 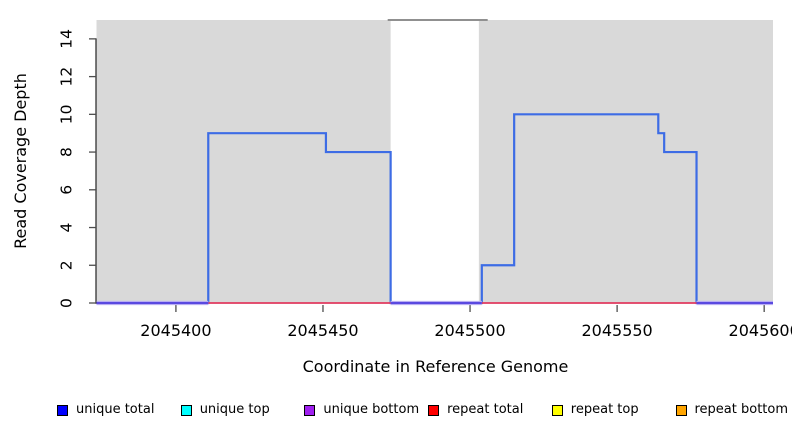 What do you see at coordinates (62, 410) in the screenshot?
I see `unique-total-swatch-icon` at bounding box center [62, 410].